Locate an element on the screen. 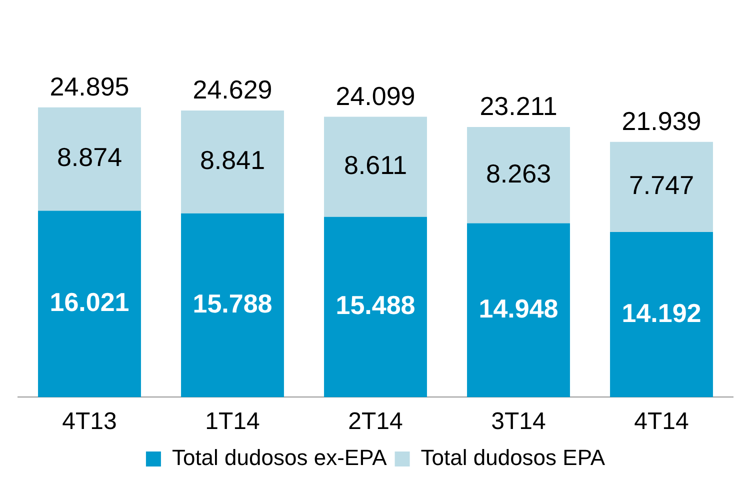 Image resolution: width=751 pixels, height=488 pixels. total-label: 23.211 is located at coordinates (519, 106).